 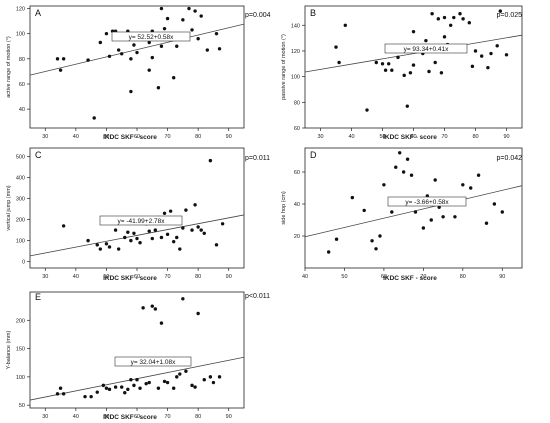 What do you see at coordinates (23, 263) in the screenshot?
I see `y-tick-label: 0` at bounding box center [23, 263].